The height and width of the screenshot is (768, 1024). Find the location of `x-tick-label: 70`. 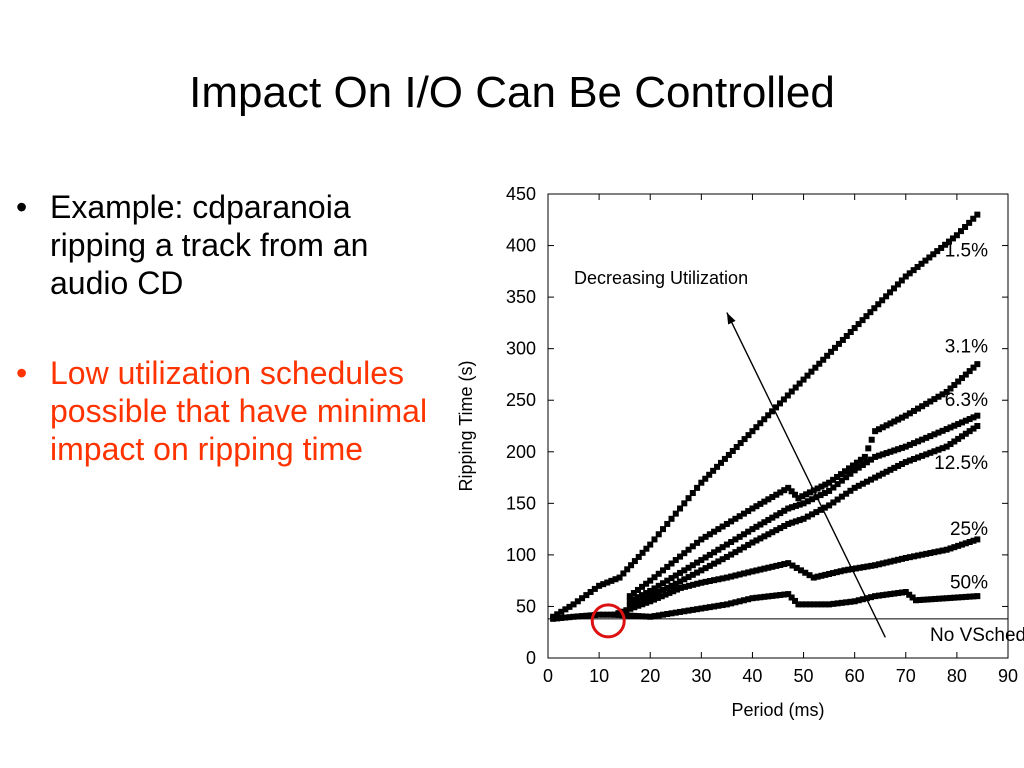

x-tick-label: 70 is located at coordinates (906, 676).